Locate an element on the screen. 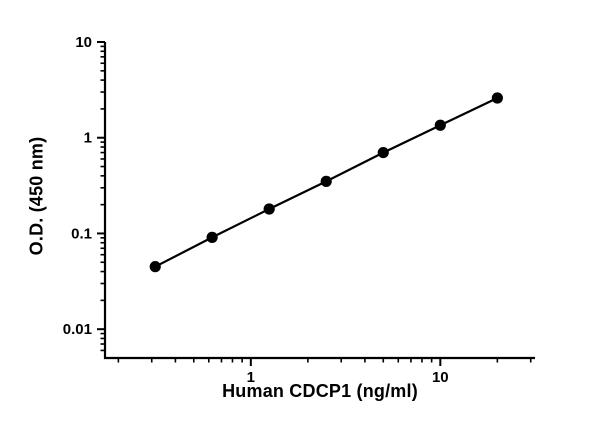 This screenshot has height=421, width=600. y-tick-label: 1 is located at coordinates (88, 138).